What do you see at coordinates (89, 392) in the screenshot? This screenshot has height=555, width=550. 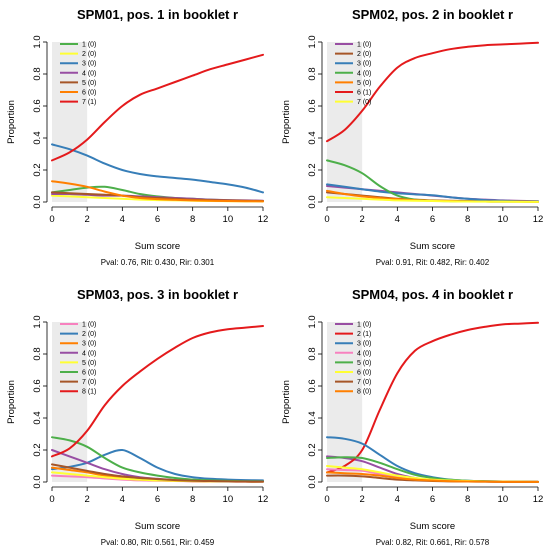 I see `legend-label: 8 (1)` at bounding box center [89, 392].